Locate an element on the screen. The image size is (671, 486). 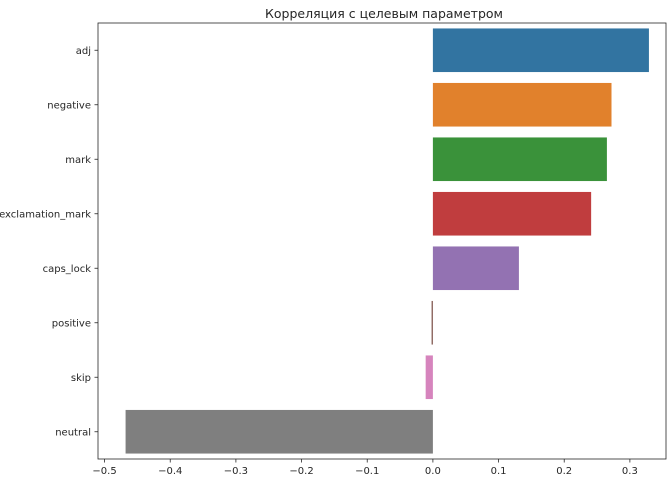
bar-neutral is located at coordinates (279, 431).